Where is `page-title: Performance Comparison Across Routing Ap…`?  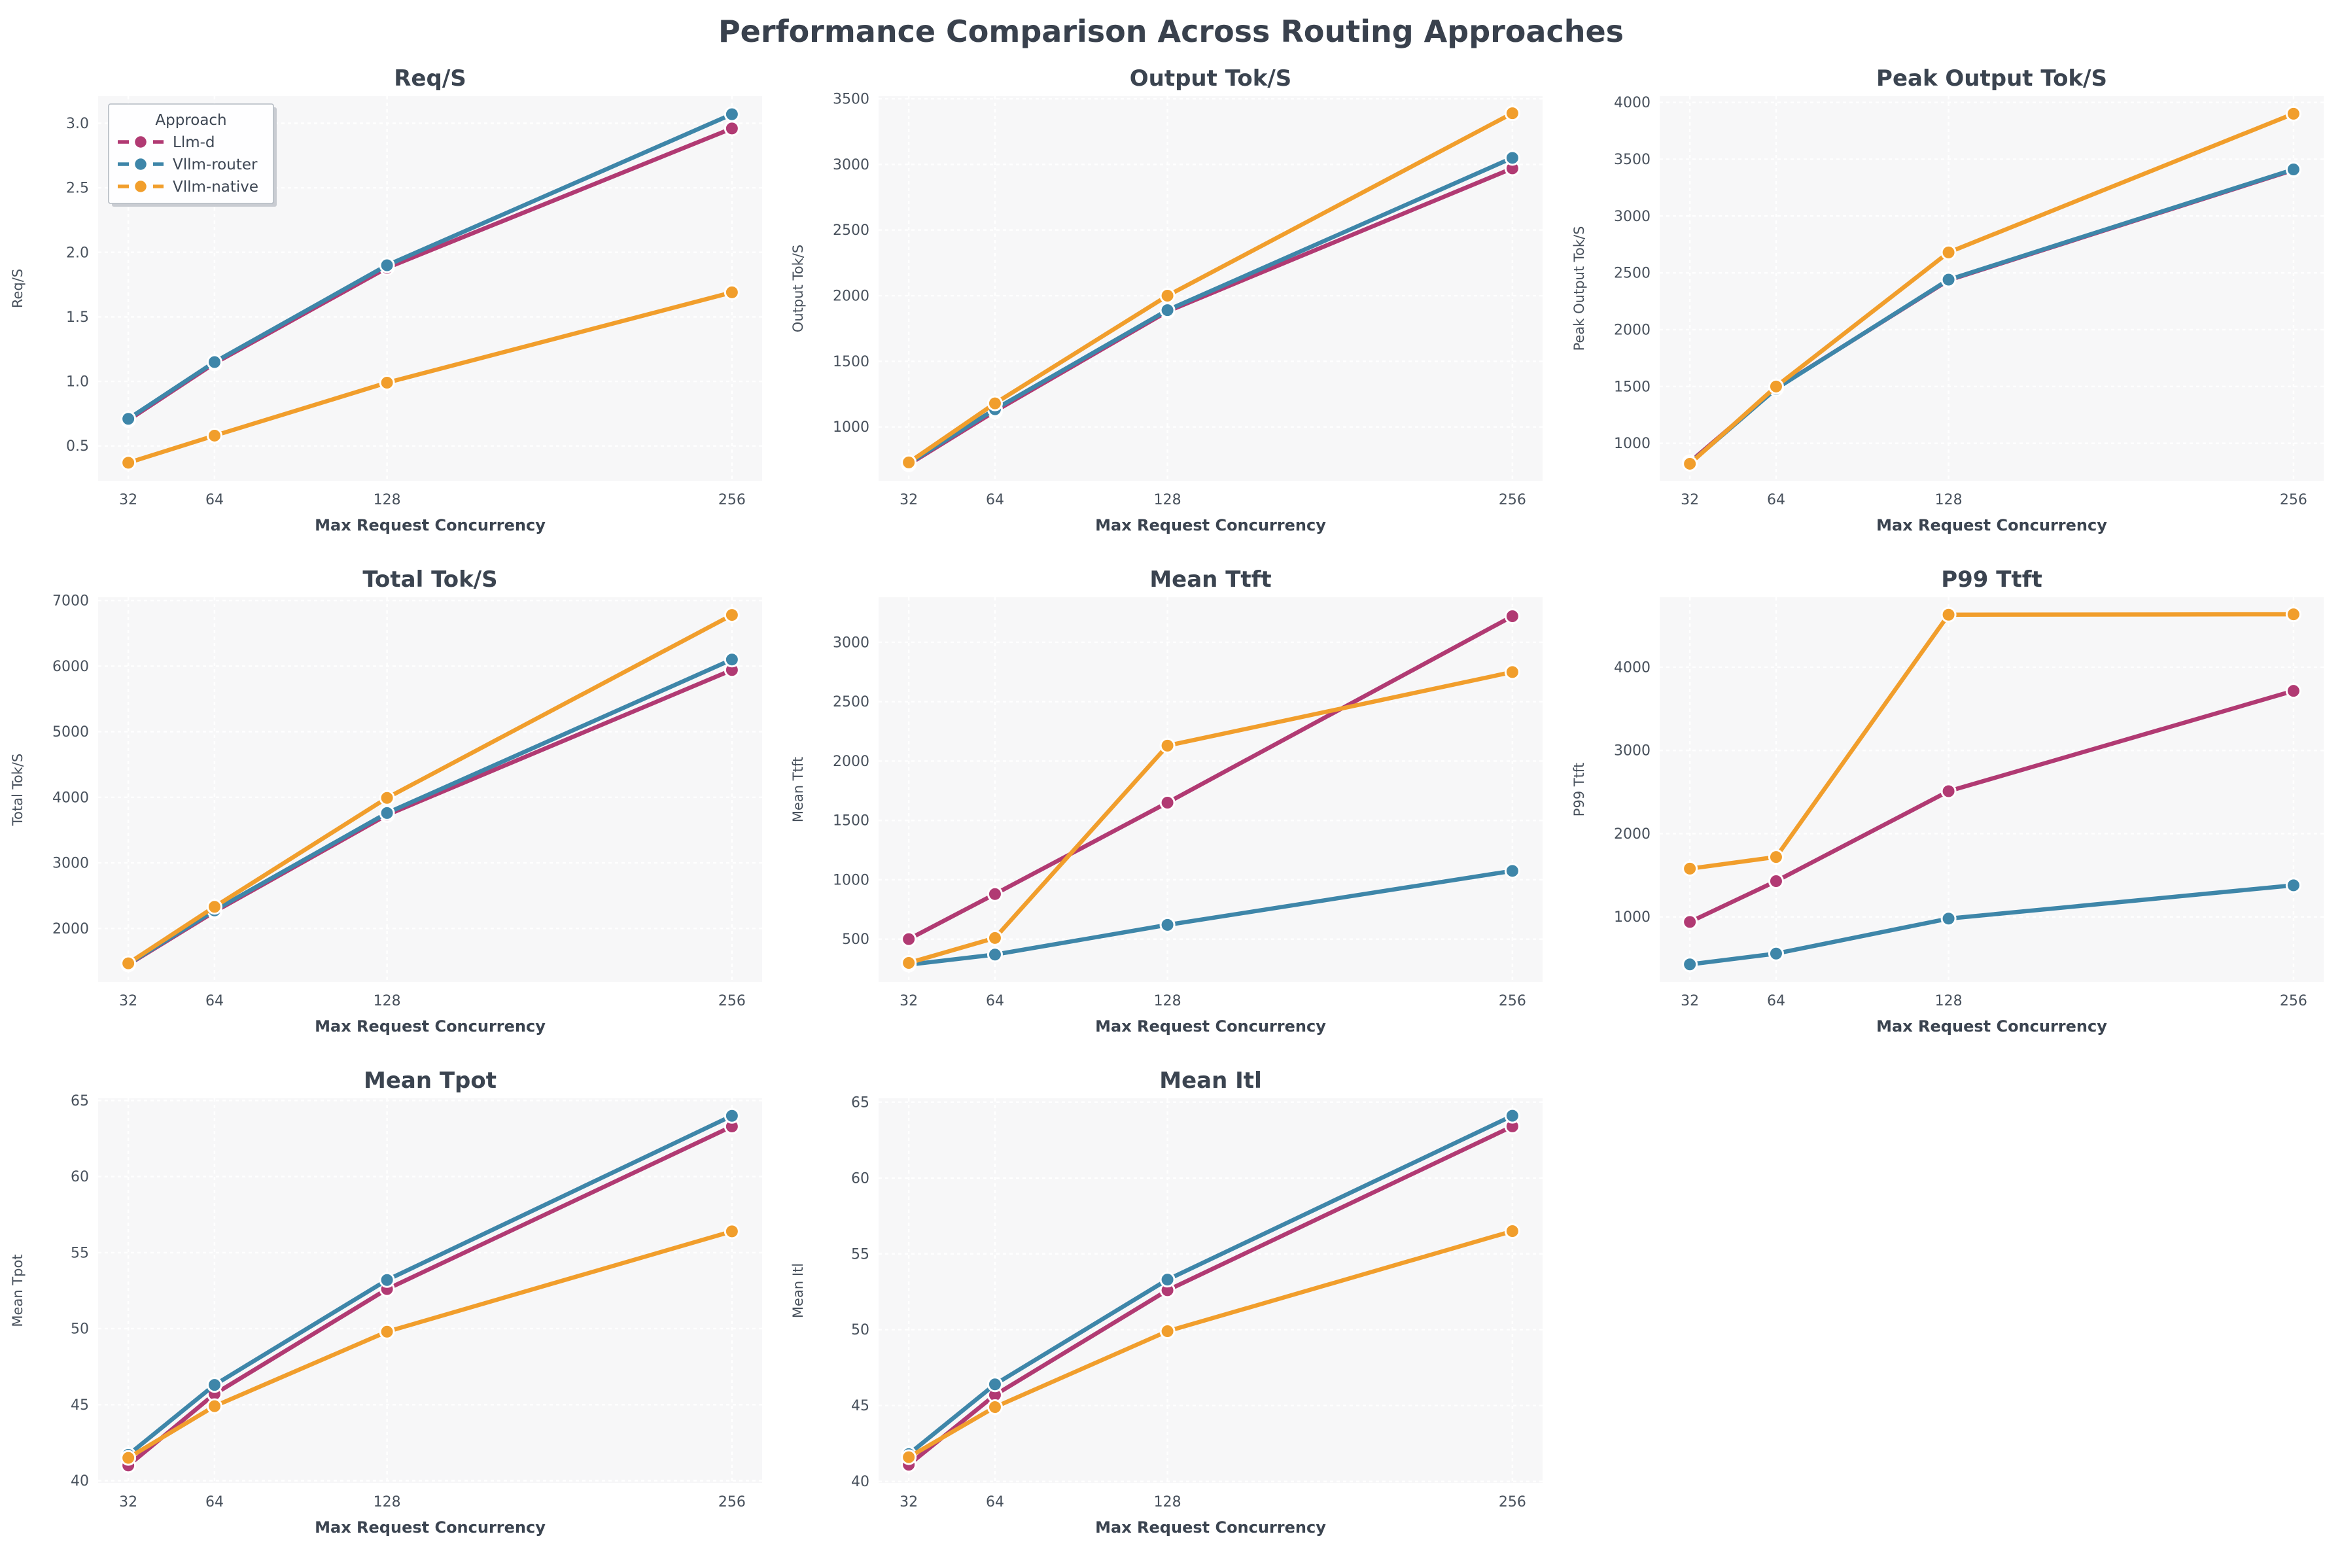
page-title: Performance Comparison Across Routing Ap… is located at coordinates (1171, 31).